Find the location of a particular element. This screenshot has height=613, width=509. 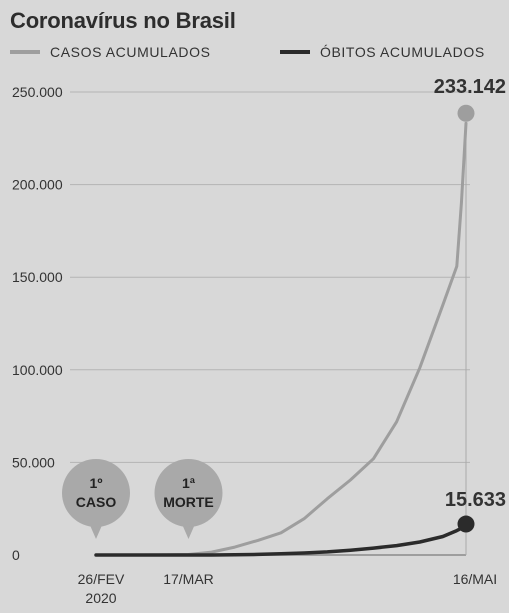

series-end-label-0: 233.142 is located at coordinates (470, 87).